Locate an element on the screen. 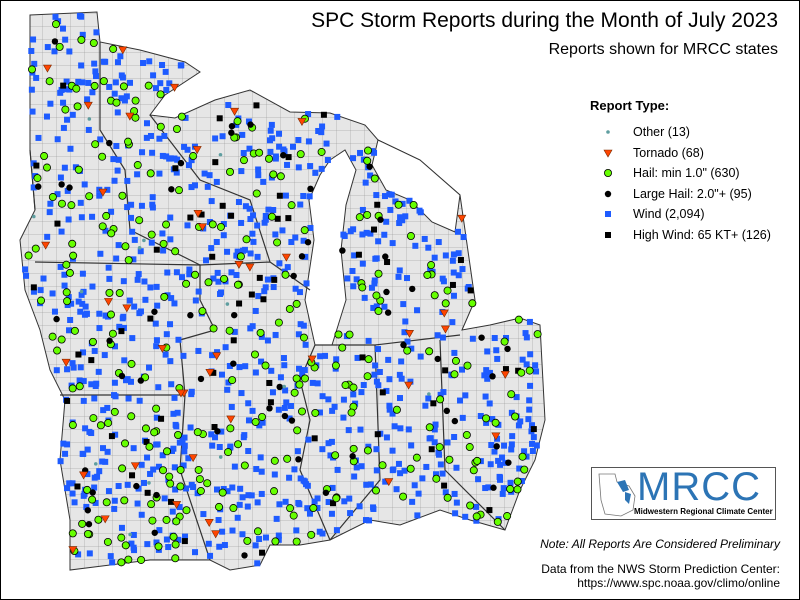 This screenshot has height=600, width=800. source-url: https://www.spc.noaa.gov/climo/online is located at coordinates (678, 583).